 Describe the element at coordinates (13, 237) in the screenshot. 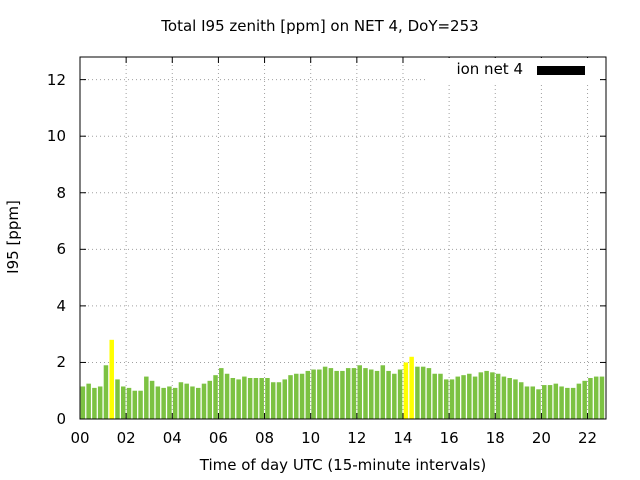

I see `y-axis-label: I95 [ppm]` at that location.